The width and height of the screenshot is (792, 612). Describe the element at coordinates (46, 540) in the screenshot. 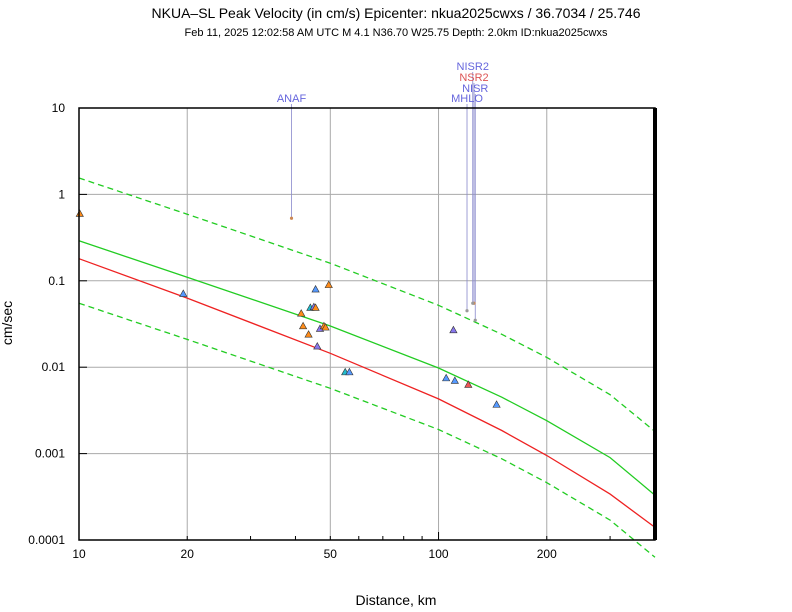

I see `y-tick-label: 0.0001` at that location.